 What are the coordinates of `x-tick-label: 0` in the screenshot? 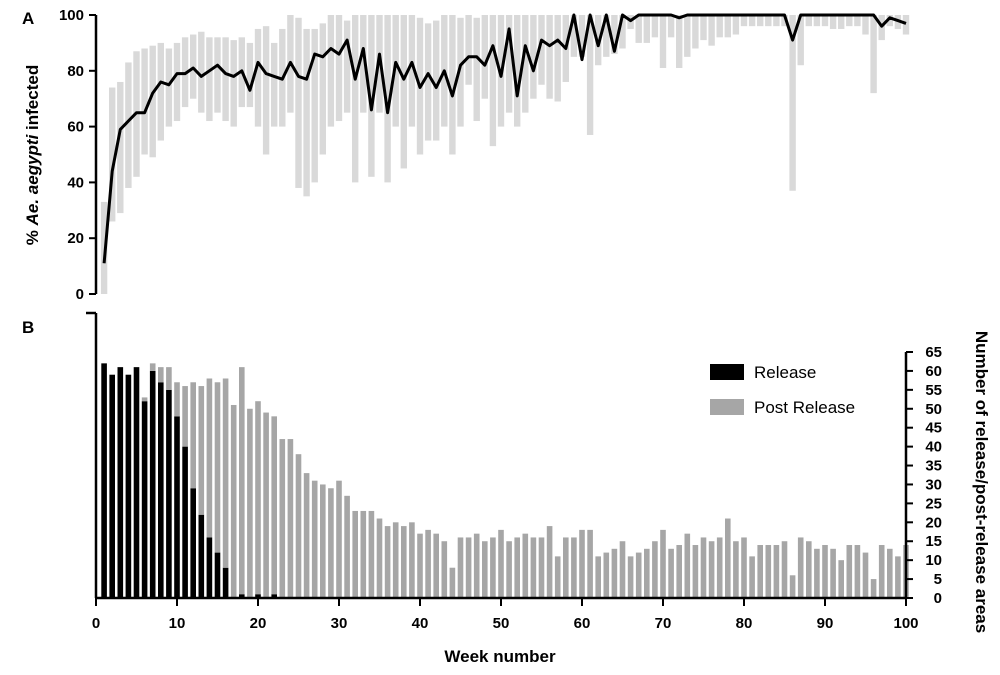 It's located at (96, 623).